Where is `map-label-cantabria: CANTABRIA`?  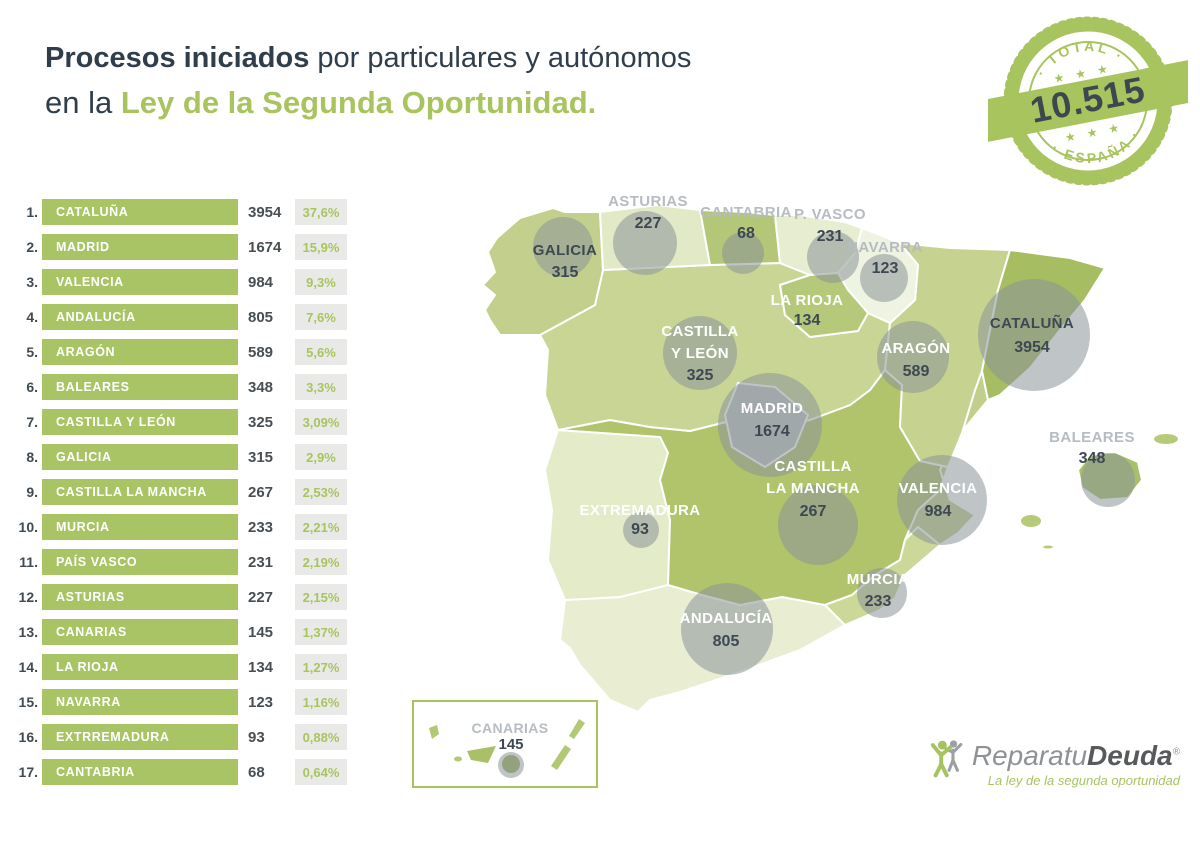 map-label-cantabria: CANTABRIA is located at coordinates (746, 212).